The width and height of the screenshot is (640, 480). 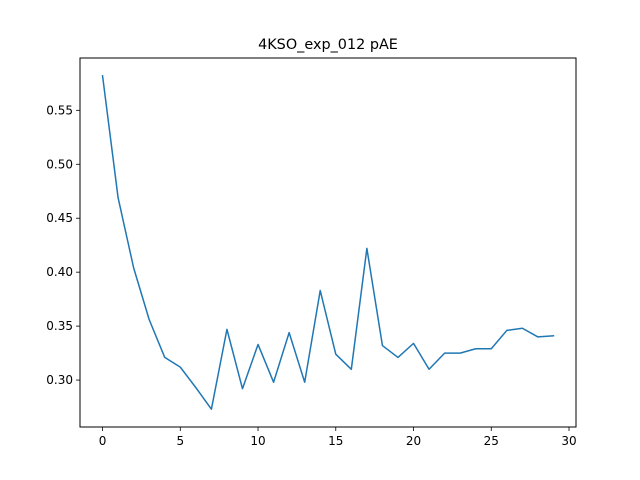 I want to click on x-tick-label: 0, so click(x=103, y=441).